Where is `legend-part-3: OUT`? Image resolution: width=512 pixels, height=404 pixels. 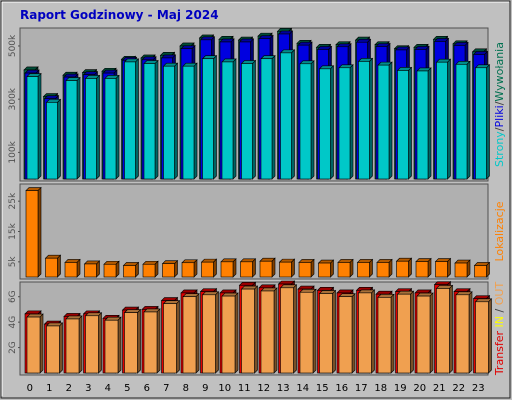
legend-part-3: OUT is located at coordinates (499, 294).